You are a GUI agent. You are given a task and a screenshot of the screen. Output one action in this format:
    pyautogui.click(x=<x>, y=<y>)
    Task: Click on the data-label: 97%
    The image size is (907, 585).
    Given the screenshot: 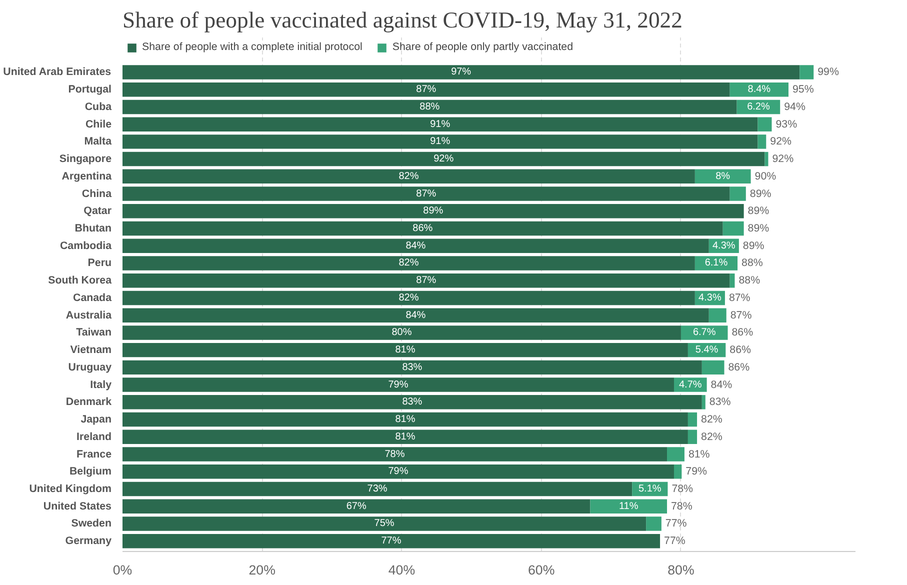 What is the action you would take?
    pyautogui.click(x=461, y=72)
    